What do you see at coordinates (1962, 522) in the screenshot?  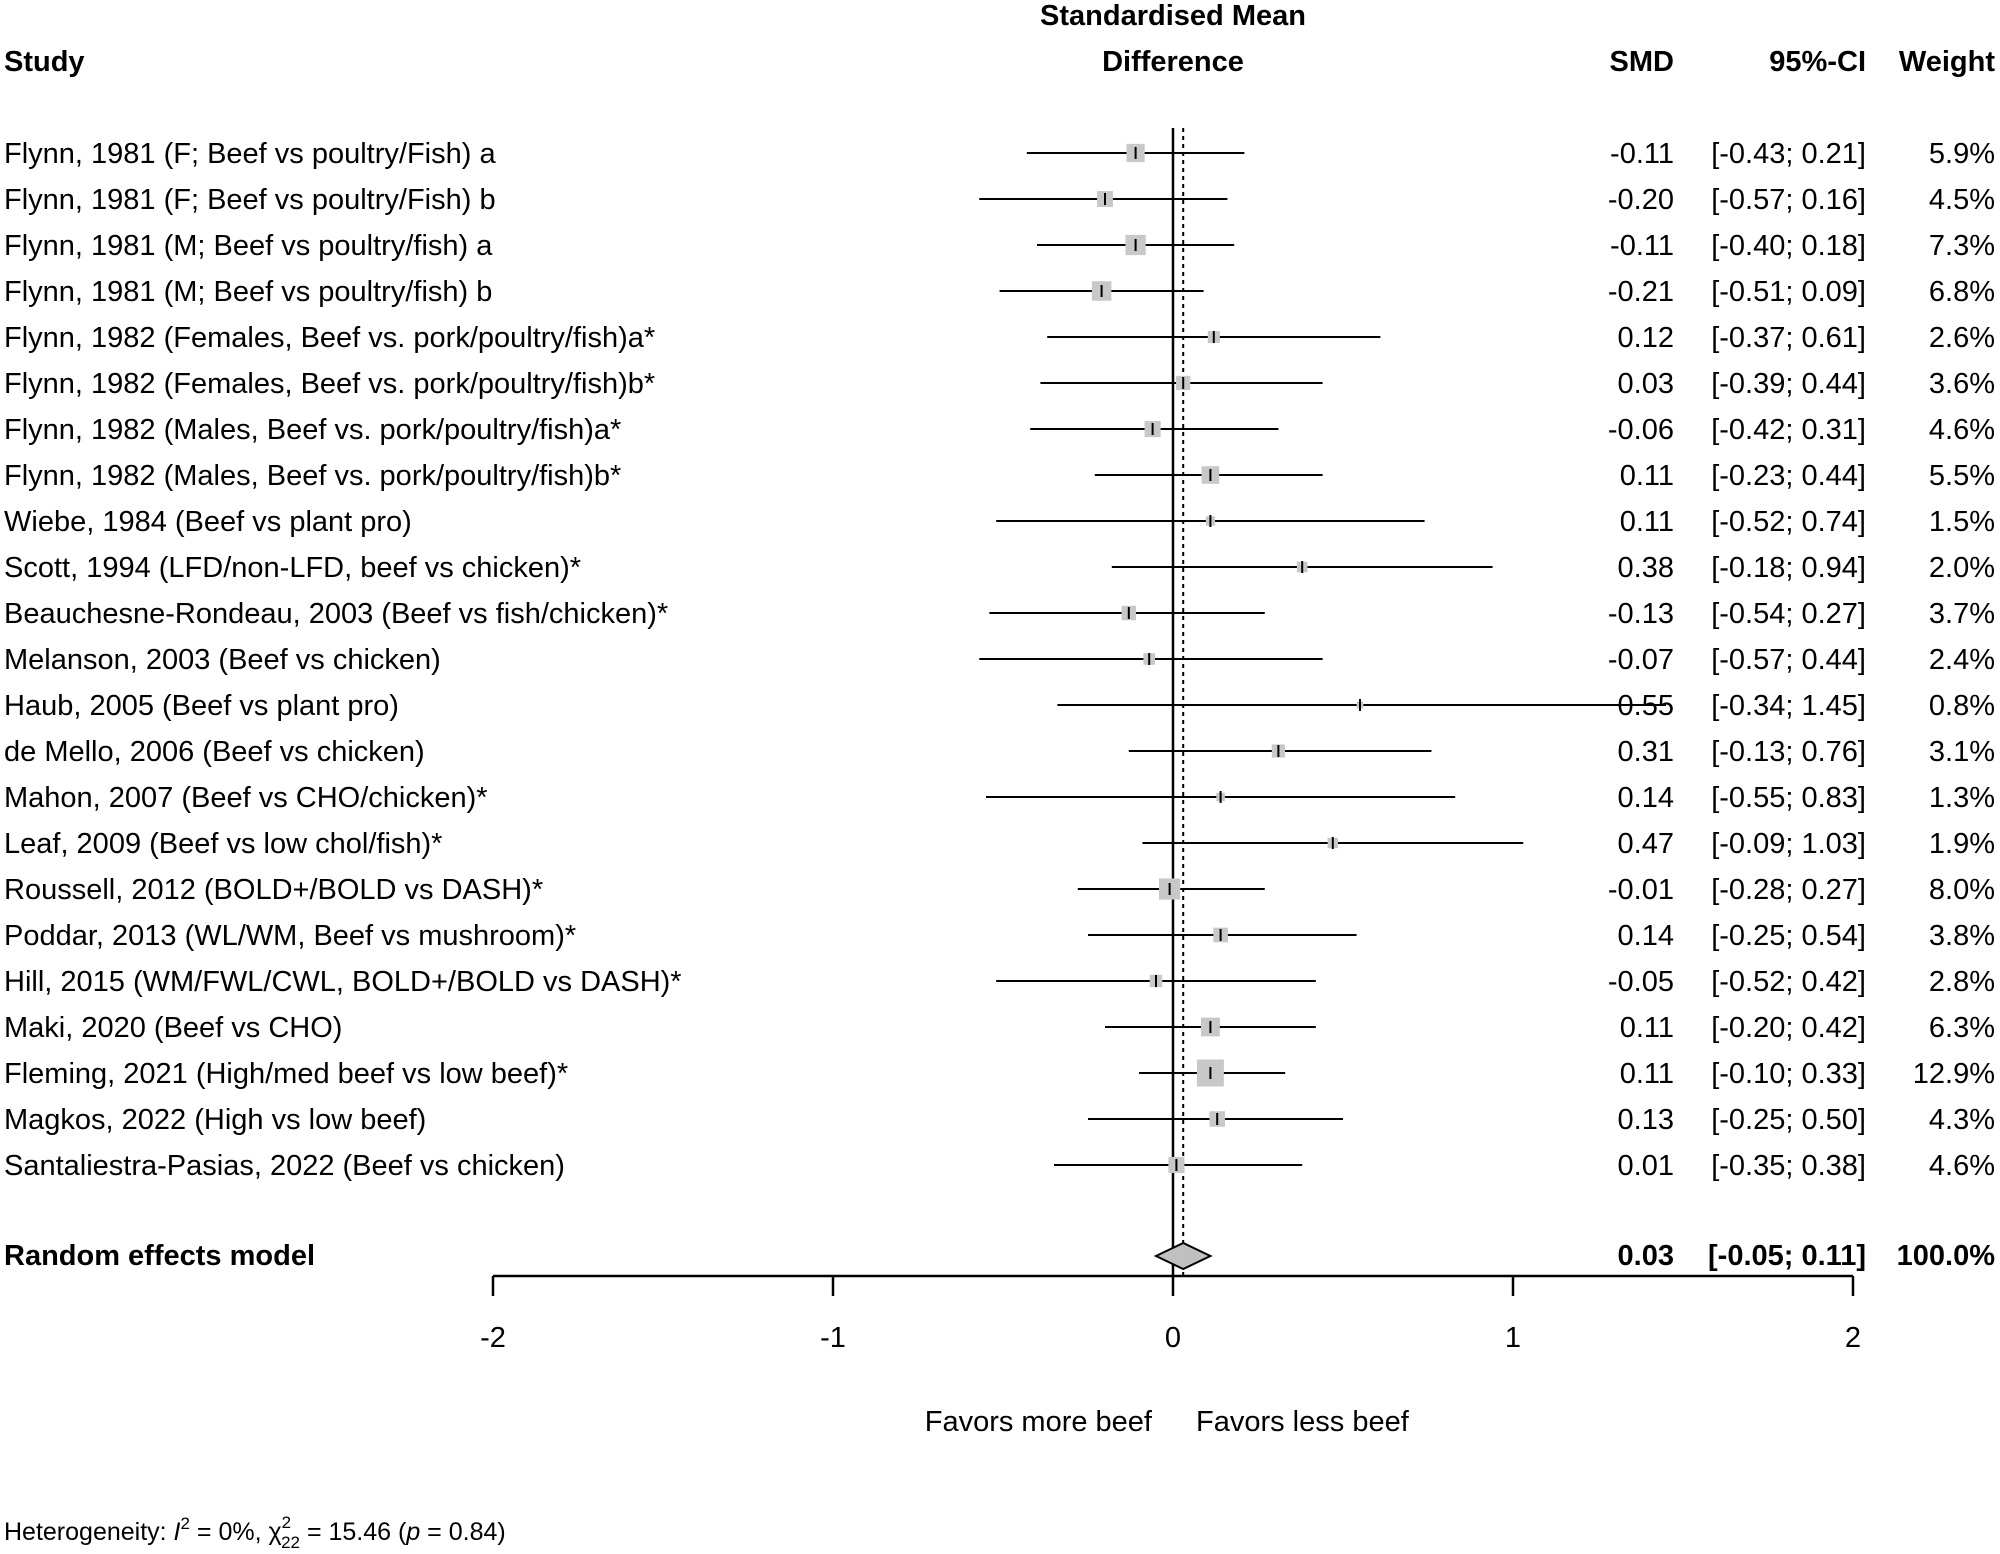 I see `study-weight: 1.5%` at bounding box center [1962, 522].